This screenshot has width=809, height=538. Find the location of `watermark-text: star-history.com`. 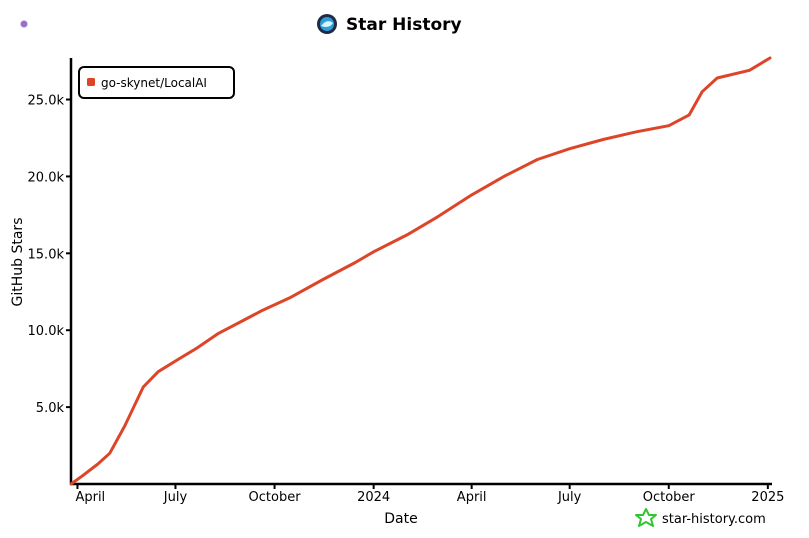

watermark-text: star-history.com is located at coordinates (714, 519).